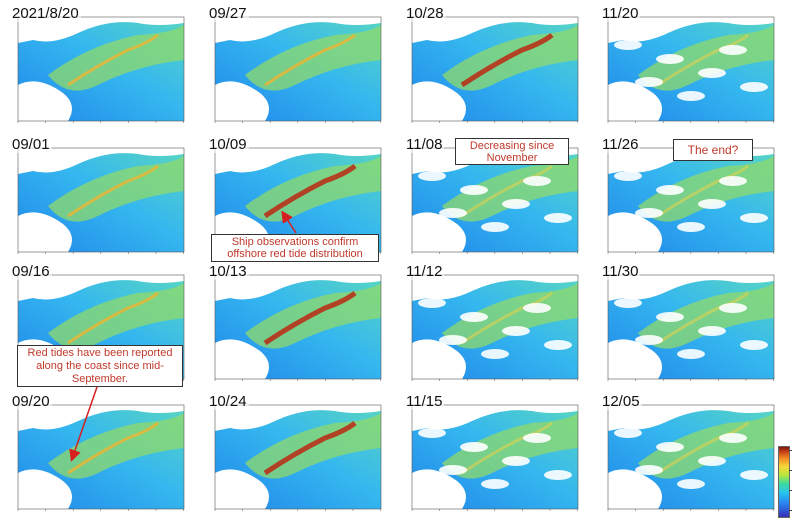 Image resolution: width=800 pixels, height=524 pixels. What do you see at coordinates (620, 144) in the screenshot?
I see `date-label: 11/26` at bounding box center [620, 144].